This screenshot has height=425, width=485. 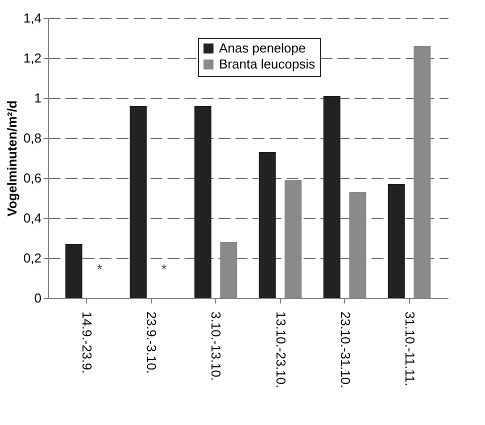 What do you see at coordinates (32, 58) in the screenshot?
I see `y-tick-label: 1,2` at bounding box center [32, 58].